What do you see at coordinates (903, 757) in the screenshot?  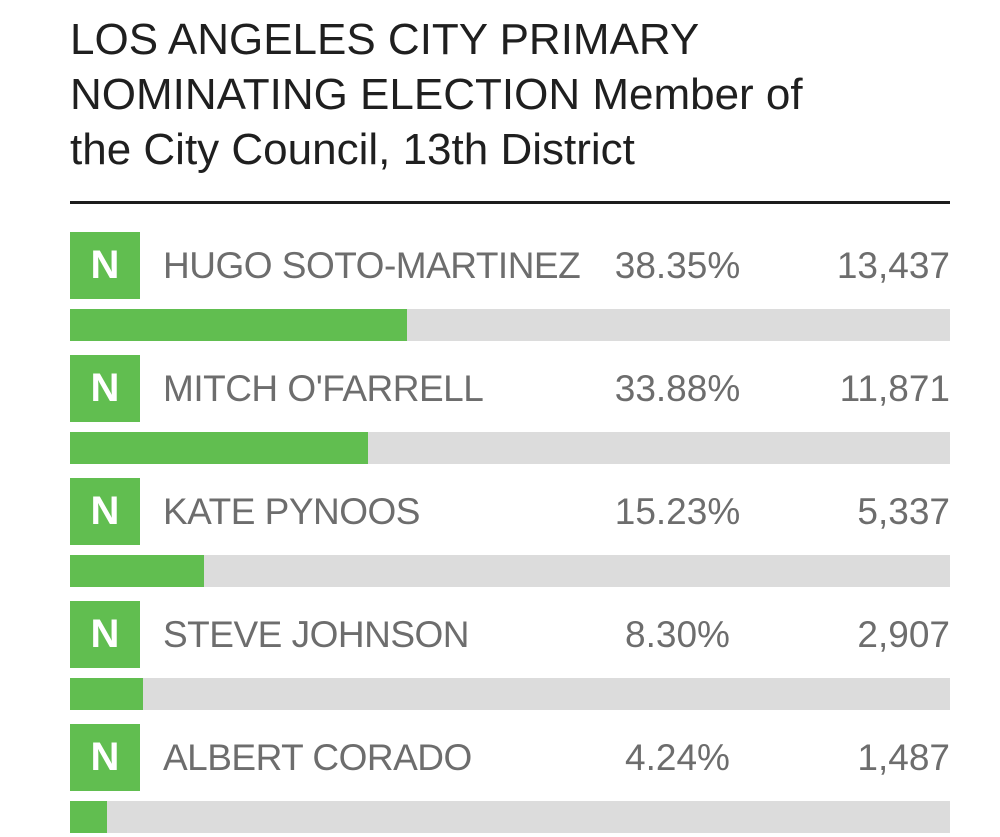 I see `candidate-votes: 1,487` at bounding box center [903, 757].